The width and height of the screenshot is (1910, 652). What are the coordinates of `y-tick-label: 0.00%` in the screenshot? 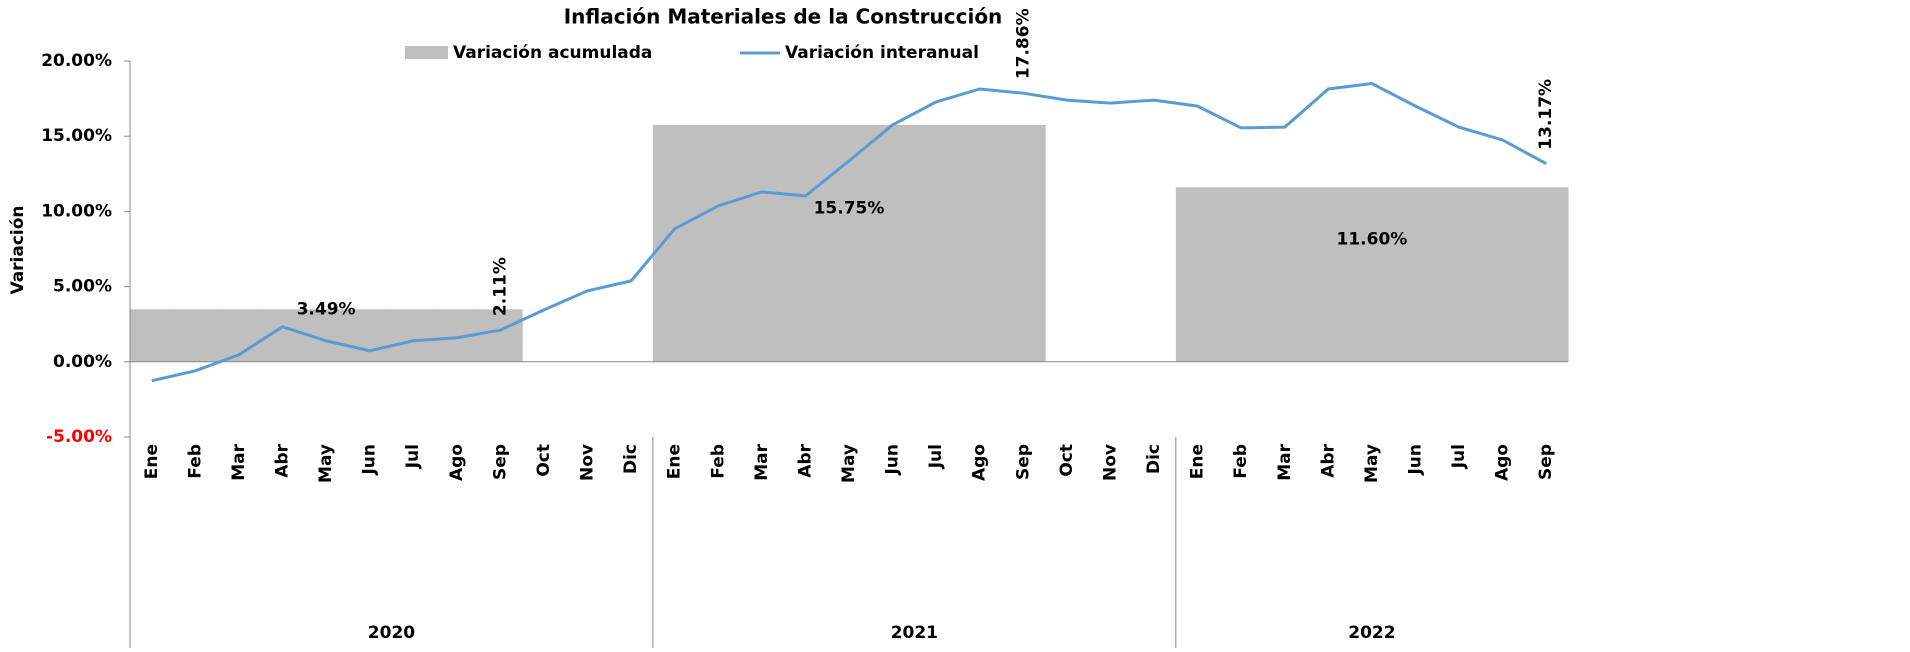 It's located at (82, 362).